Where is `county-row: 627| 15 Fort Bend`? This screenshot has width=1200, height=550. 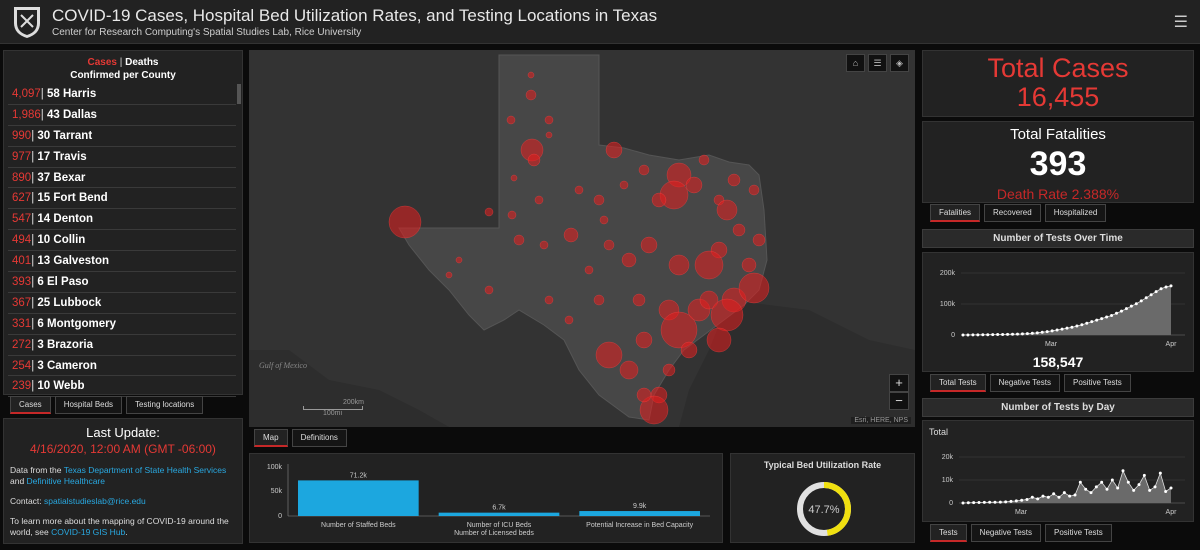
county-row: 627| 15 Fort Bend is located at coordinates (122, 199).